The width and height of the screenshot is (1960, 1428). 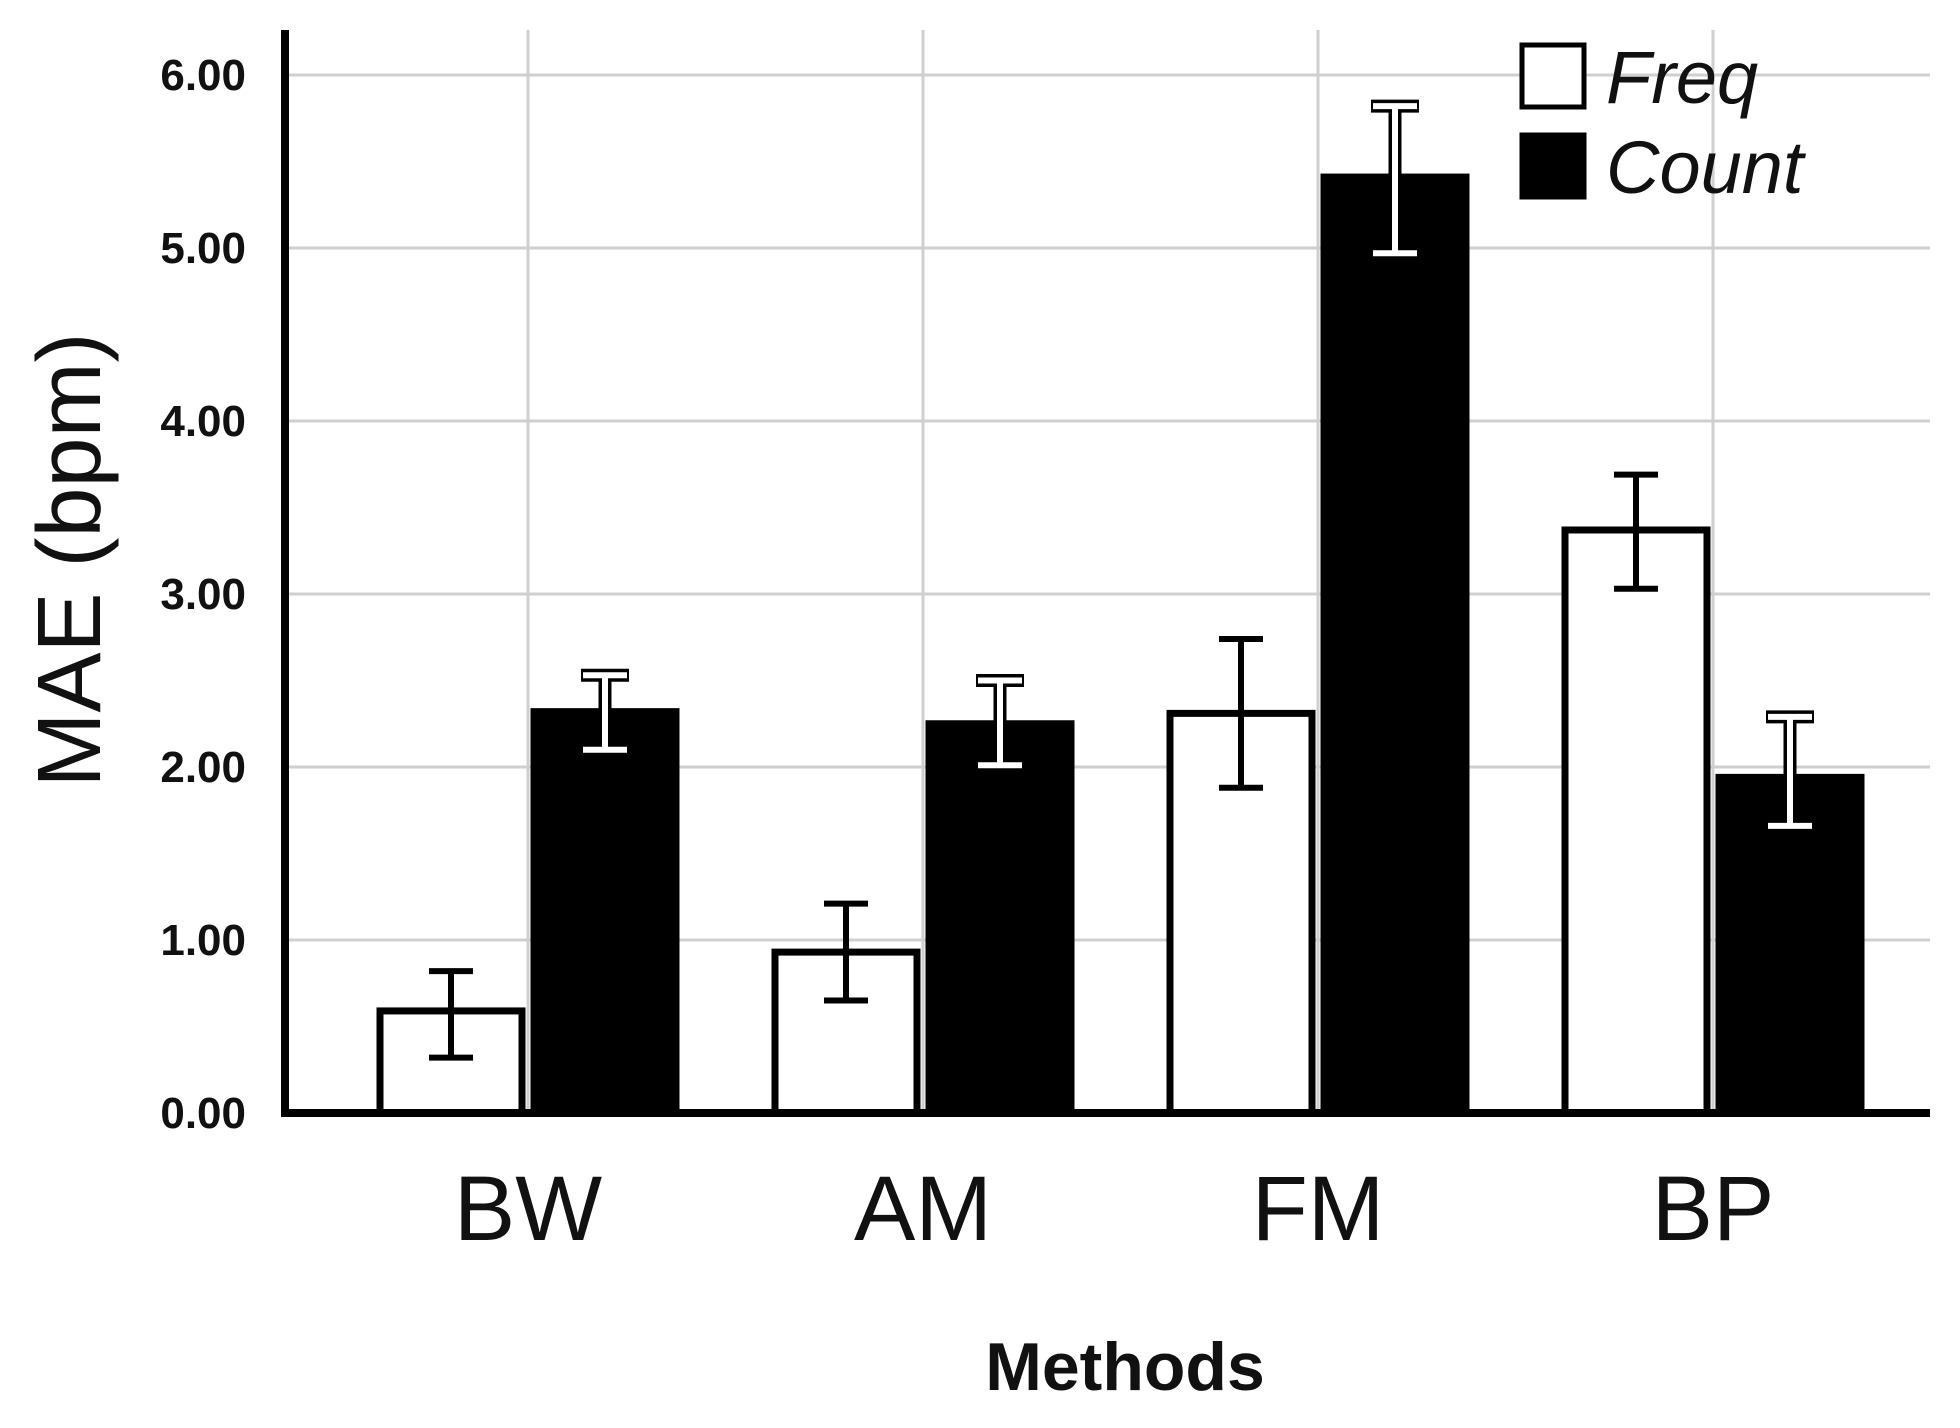 What do you see at coordinates (1636, 821) in the screenshot?
I see `bar-freq` at bounding box center [1636, 821].